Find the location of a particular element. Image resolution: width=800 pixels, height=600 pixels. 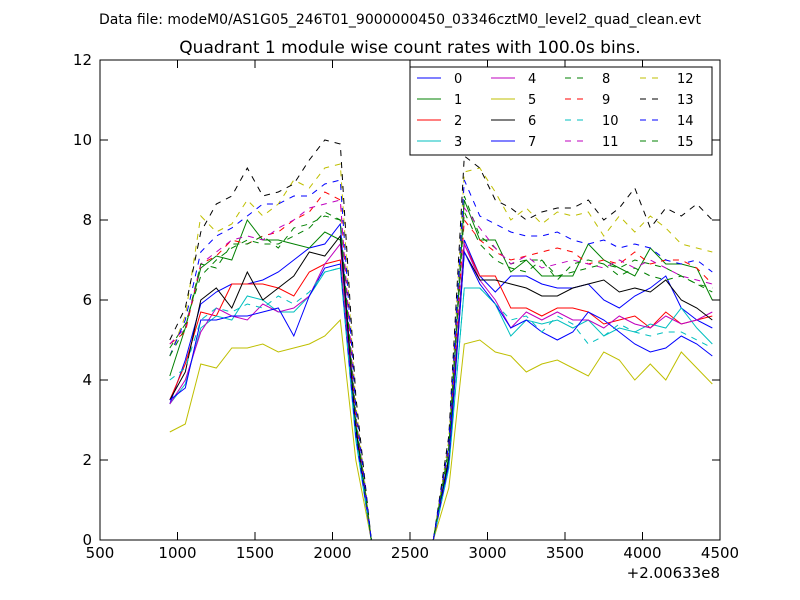

x-tick-label: 3000 is located at coordinates (487, 553).